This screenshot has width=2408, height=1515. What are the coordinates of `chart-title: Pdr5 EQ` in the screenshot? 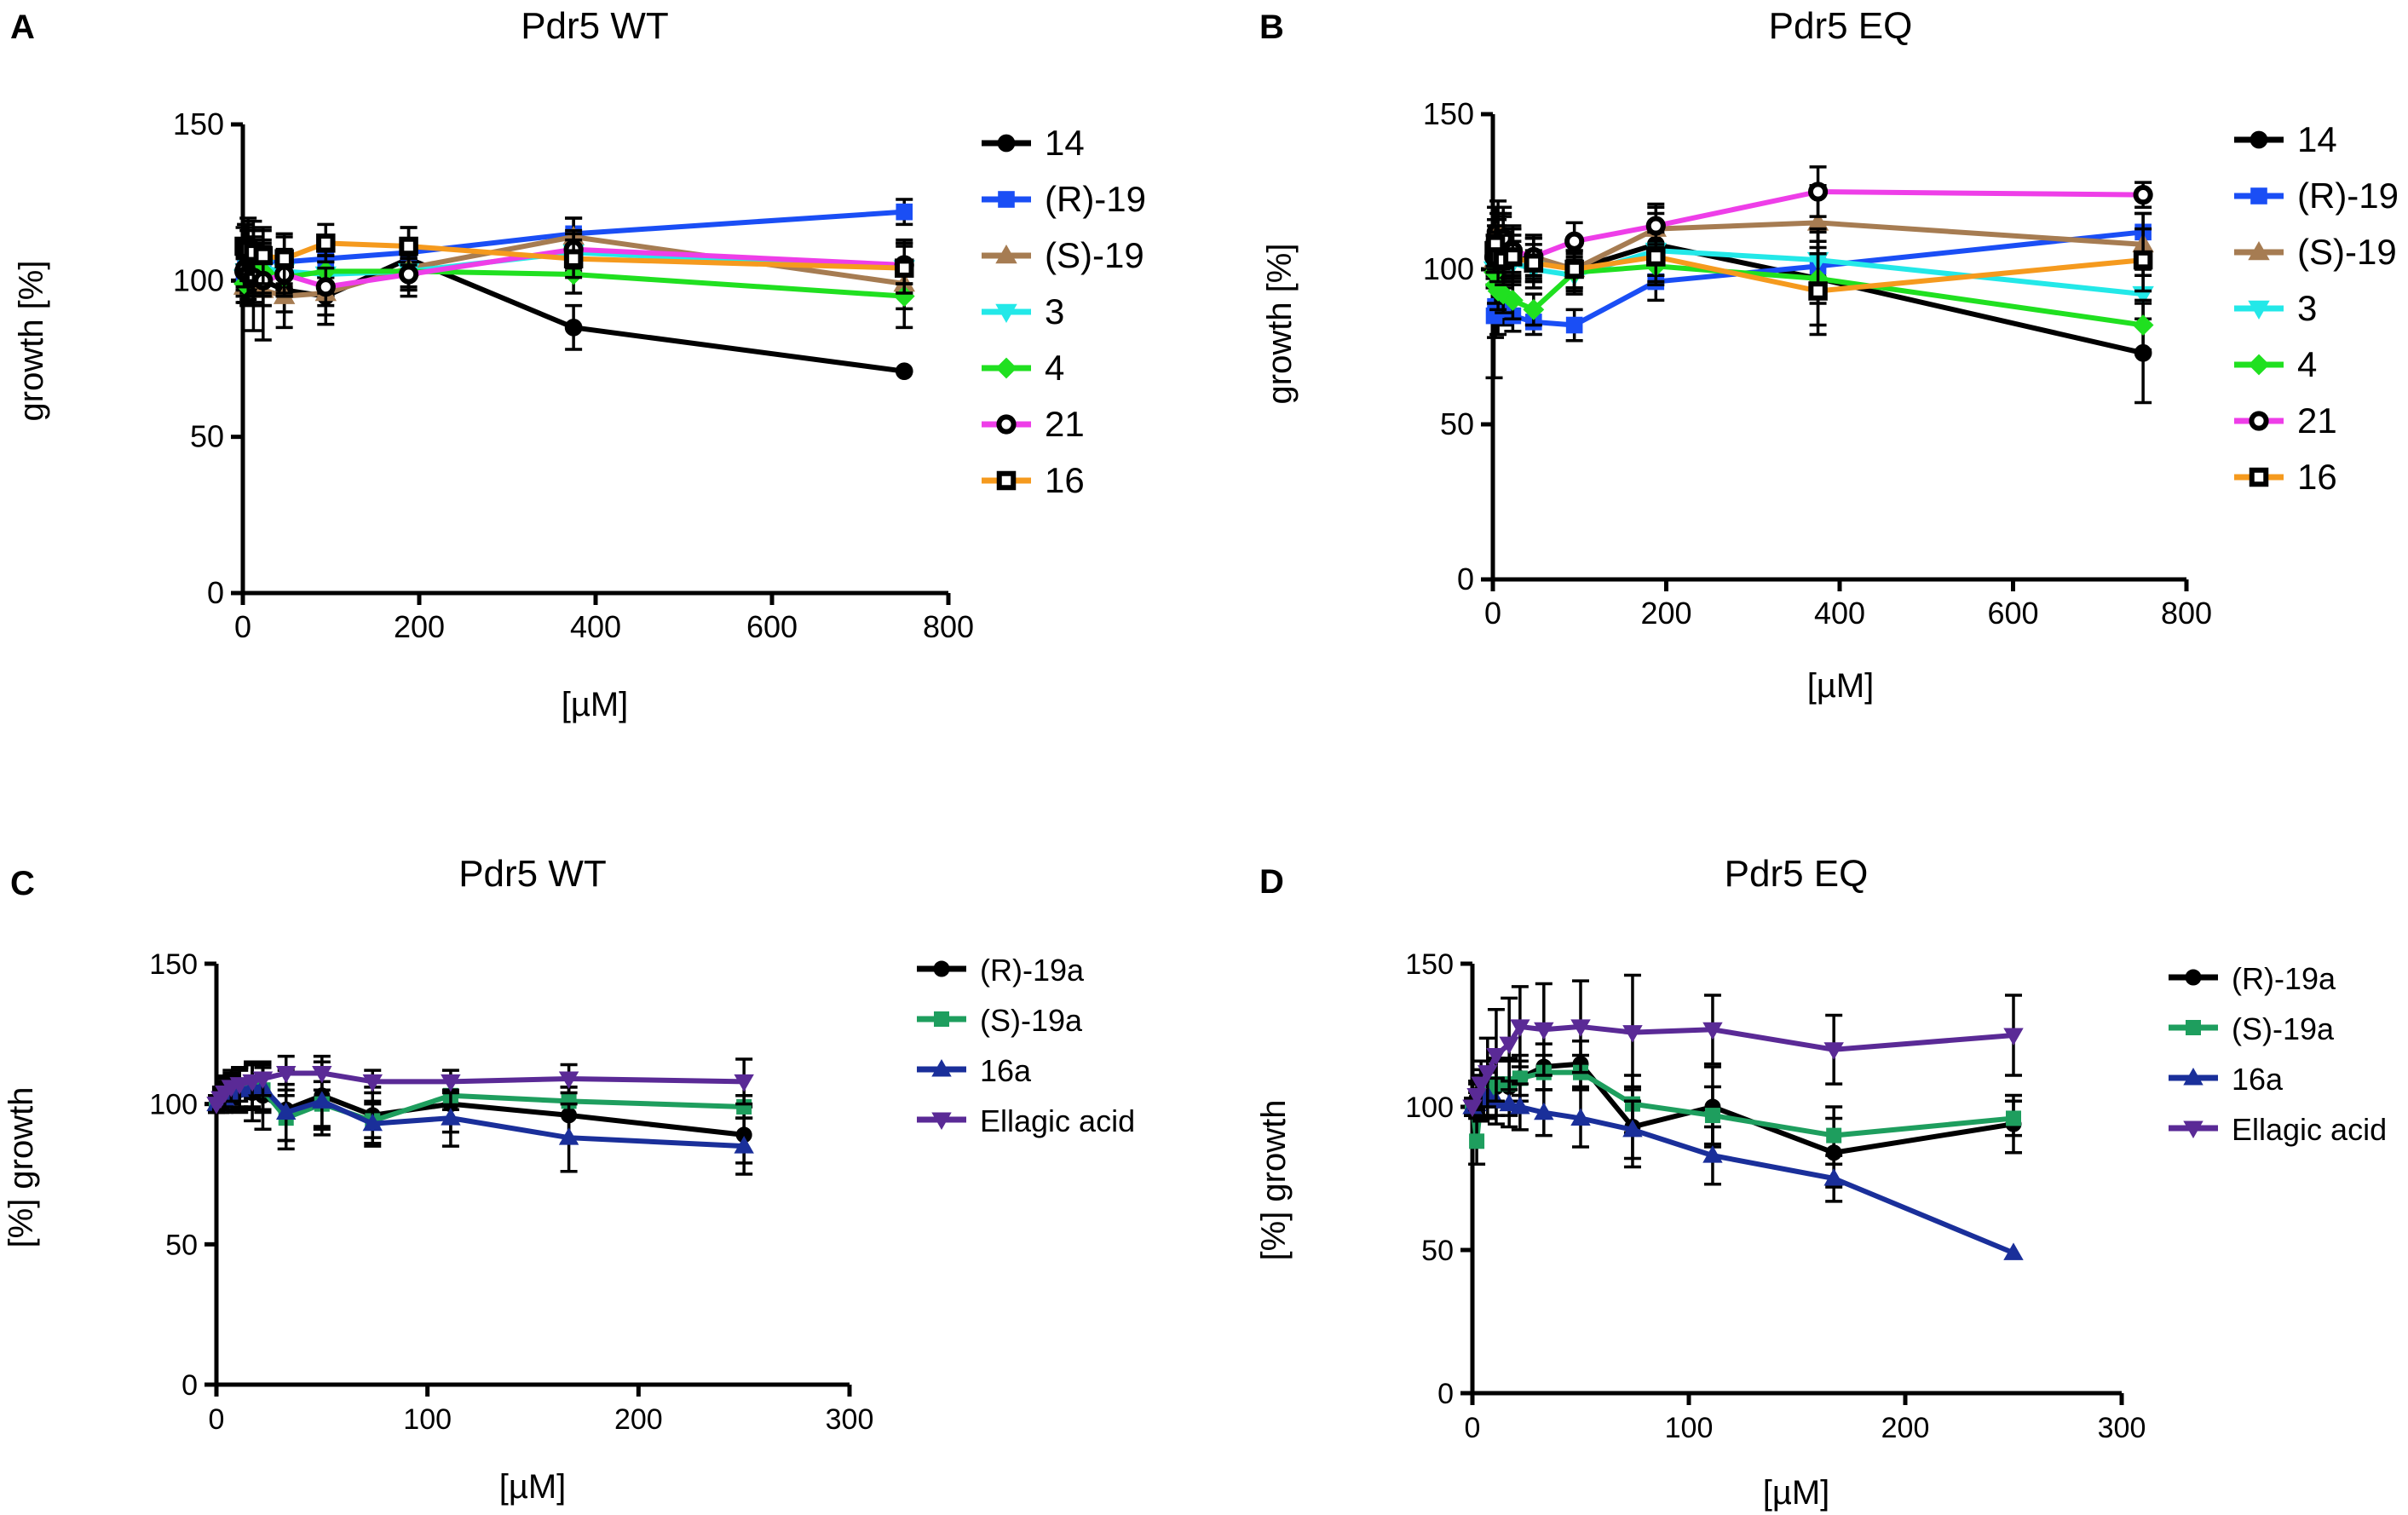 It's located at (1841, 26).